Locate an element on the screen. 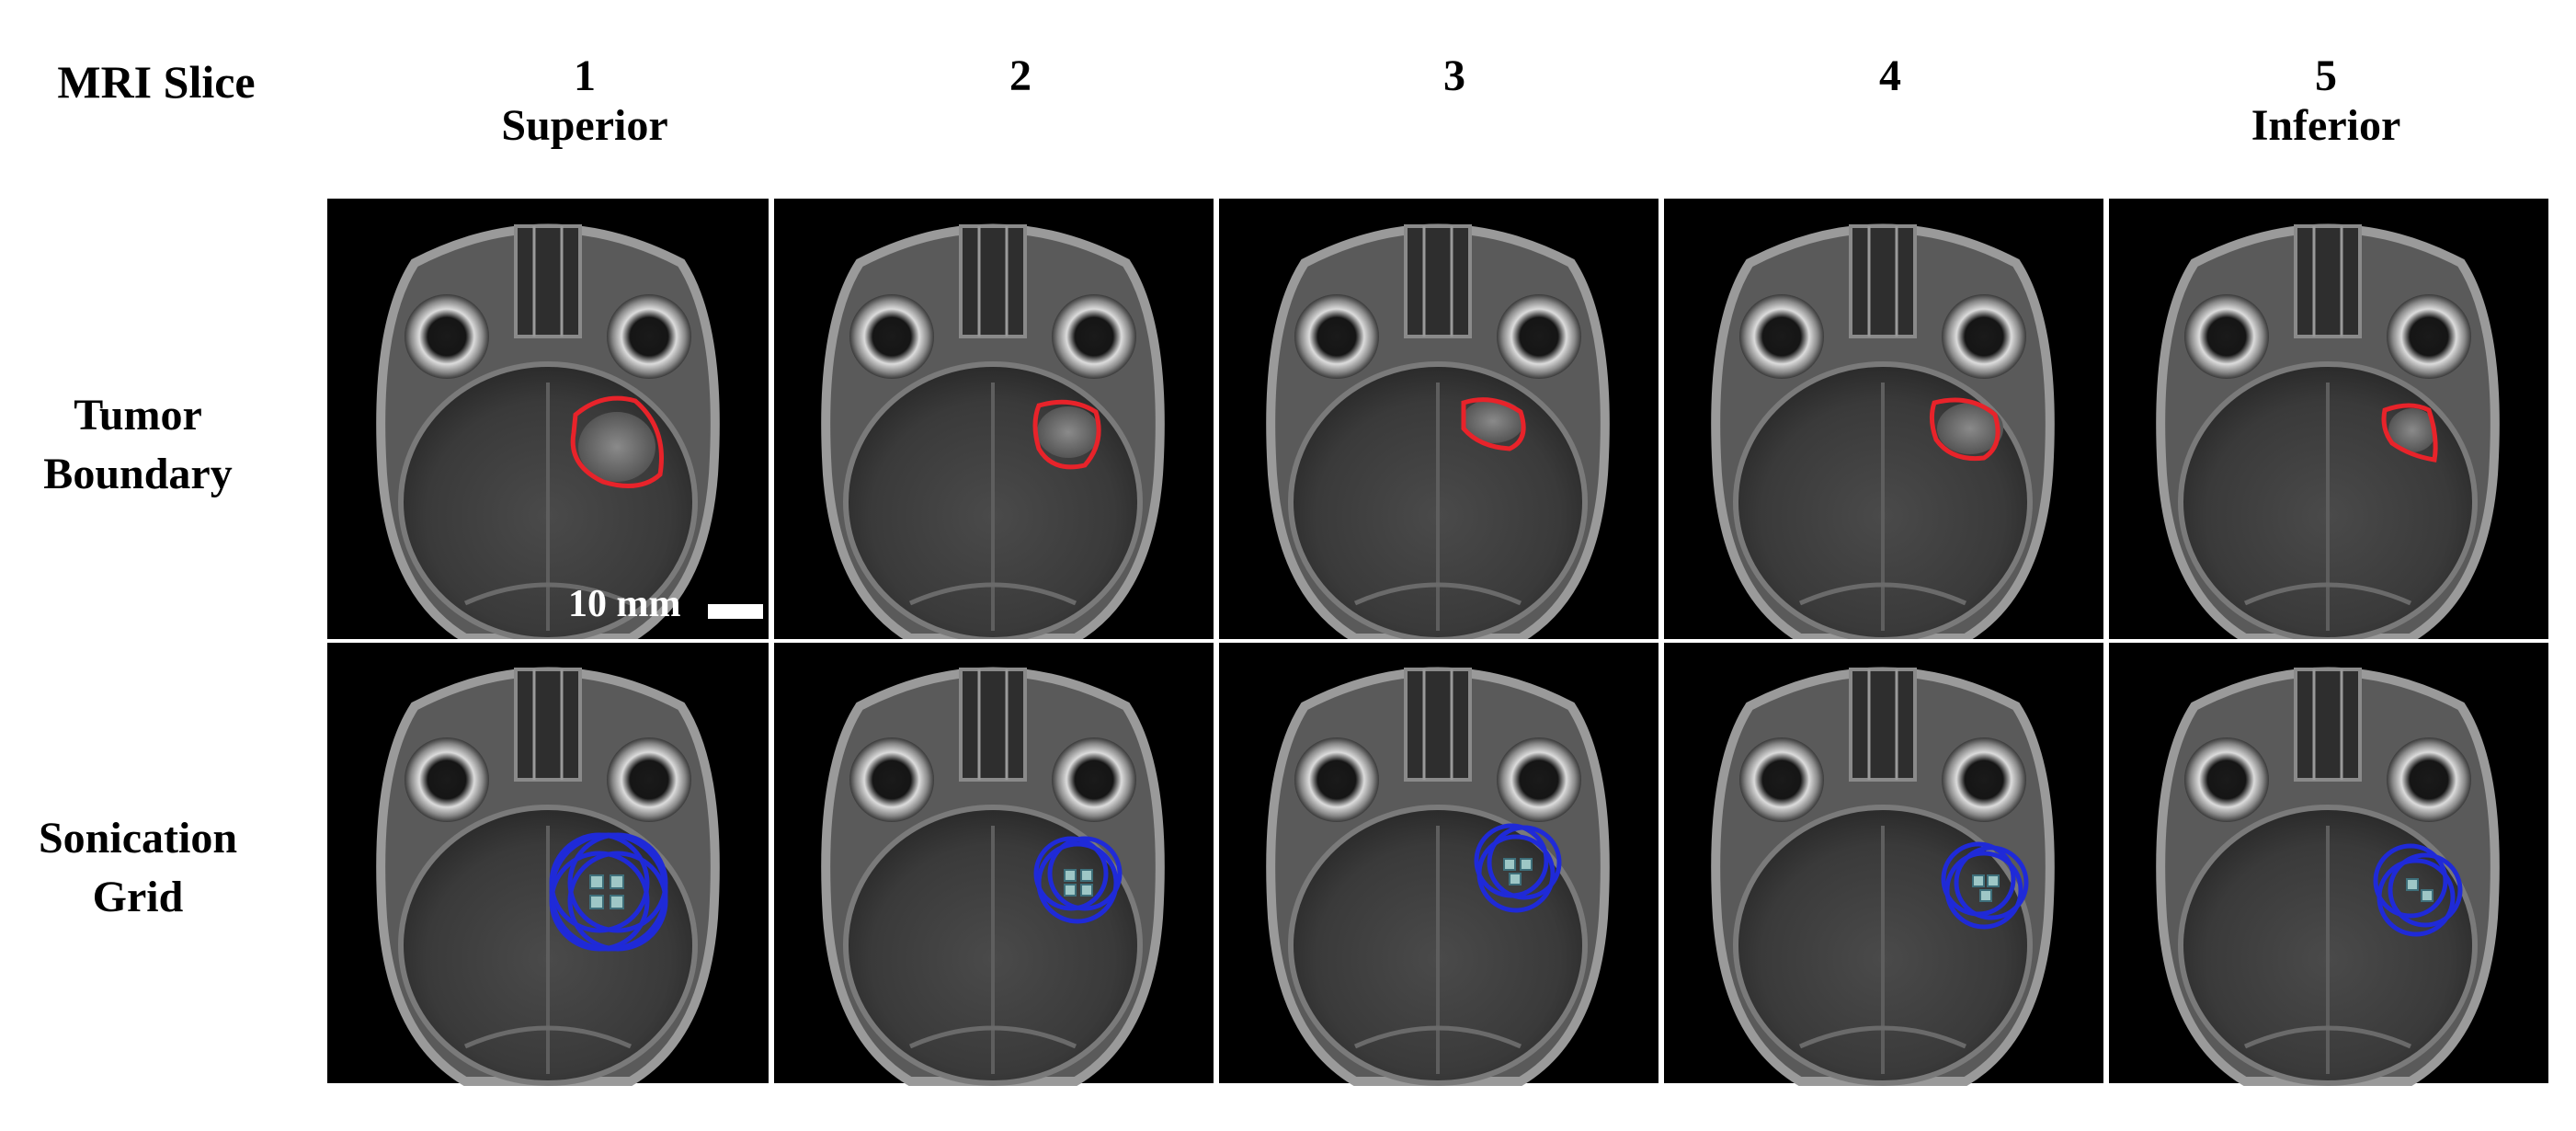 The width and height of the screenshot is (2576, 1131). column-number: 1 is located at coordinates (585, 75).